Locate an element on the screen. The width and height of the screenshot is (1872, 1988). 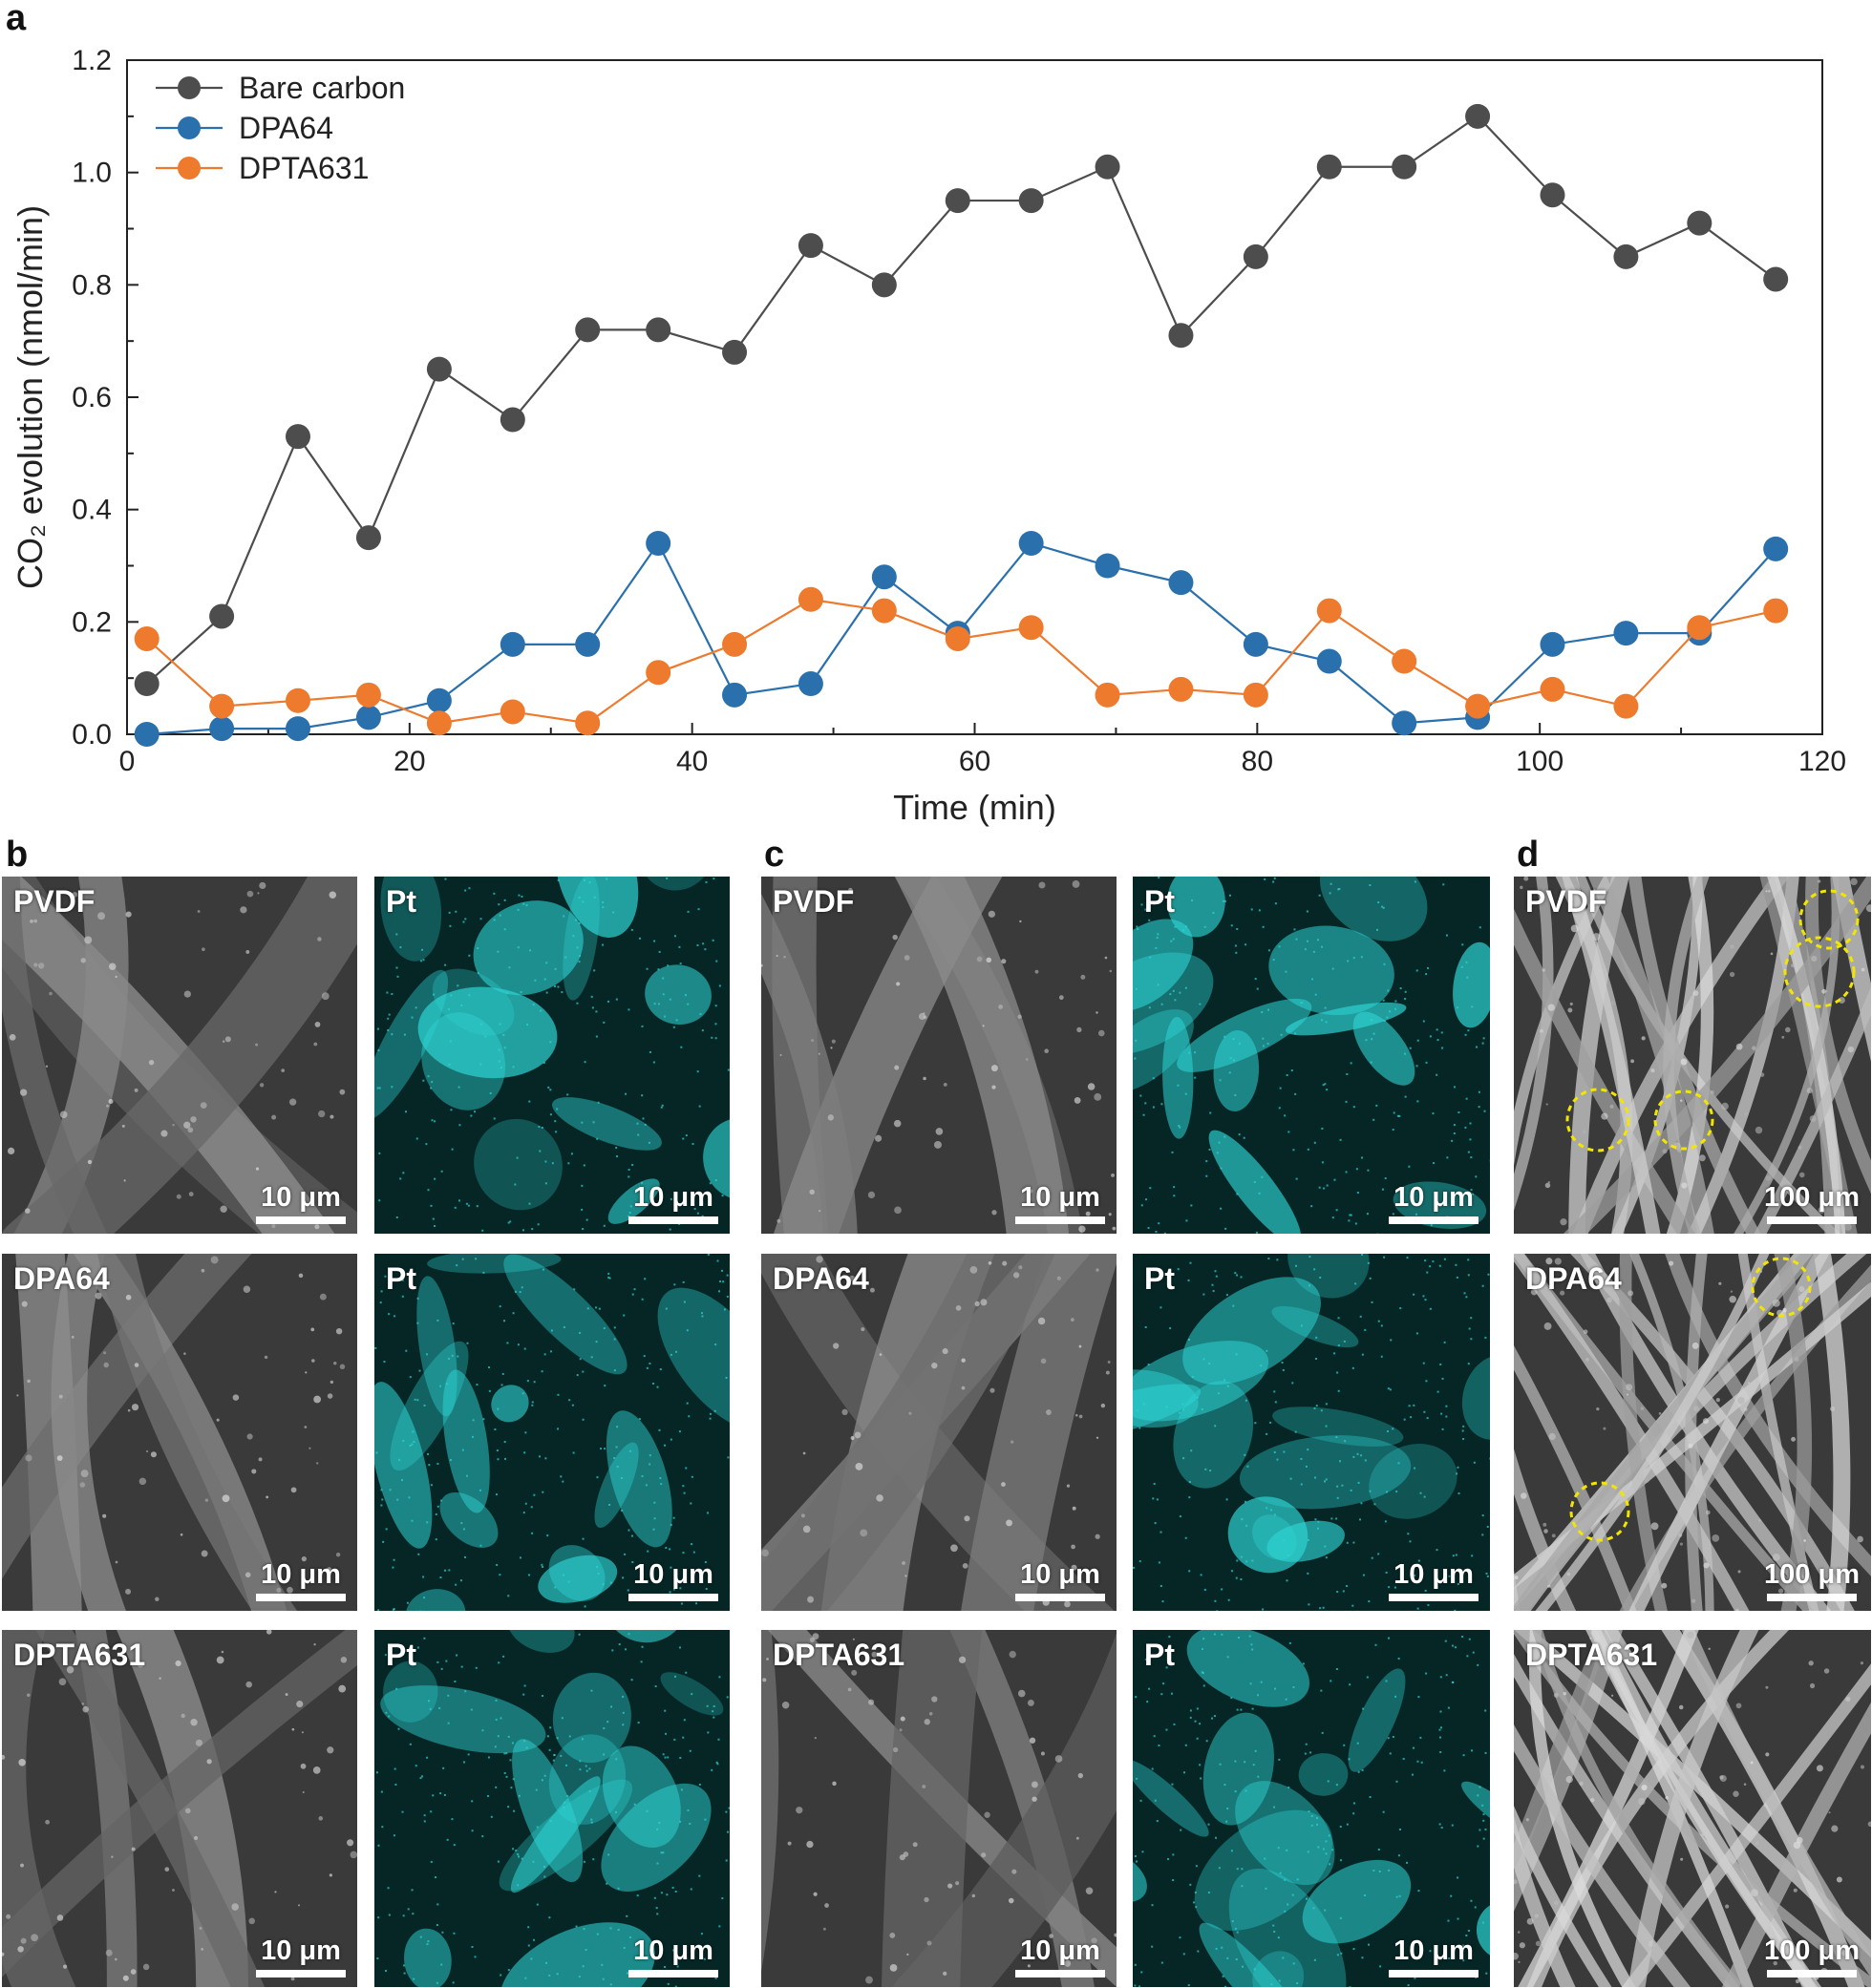
pt-eds-map-b2: Pt 10 μm is located at coordinates (552, 1056).